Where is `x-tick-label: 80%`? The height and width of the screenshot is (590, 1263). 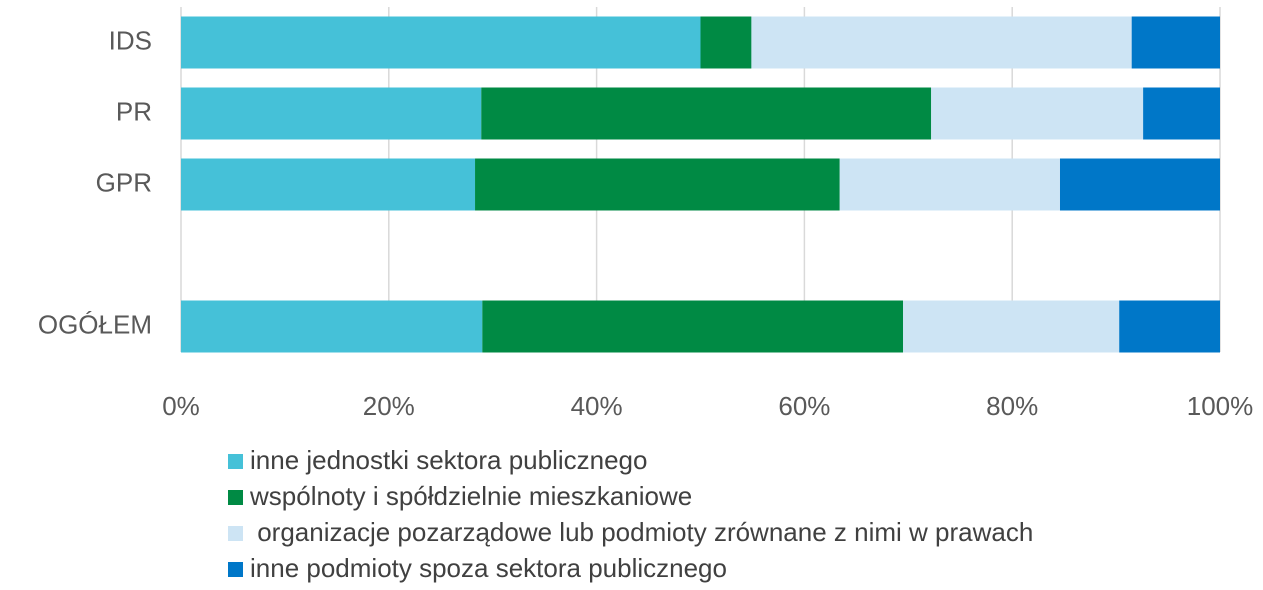 x-tick-label: 80% is located at coordinates (1012, 406).